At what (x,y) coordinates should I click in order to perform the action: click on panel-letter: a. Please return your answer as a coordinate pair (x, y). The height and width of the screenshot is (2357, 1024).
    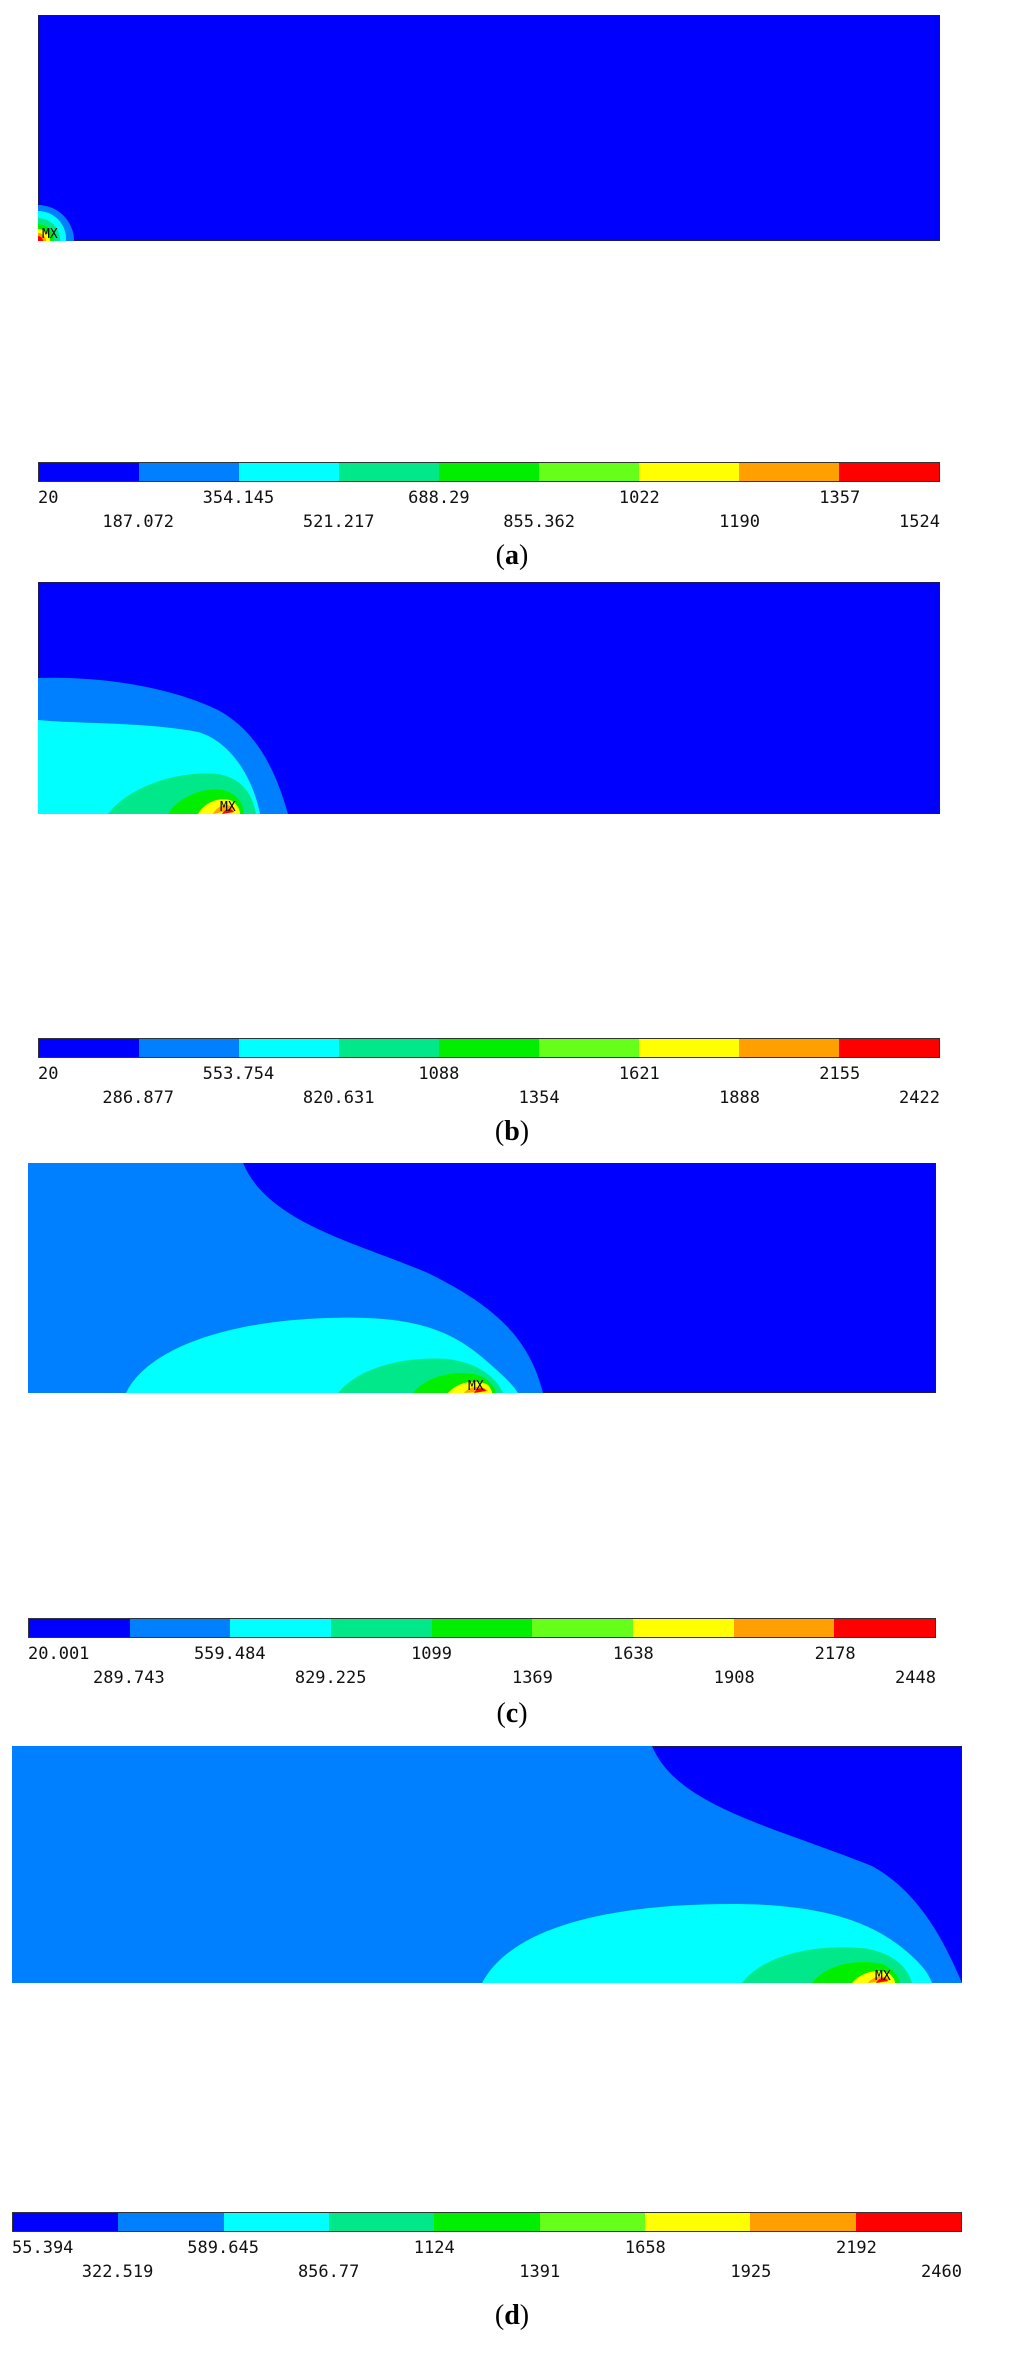
    Looking at the image, I should click on (512, 555).